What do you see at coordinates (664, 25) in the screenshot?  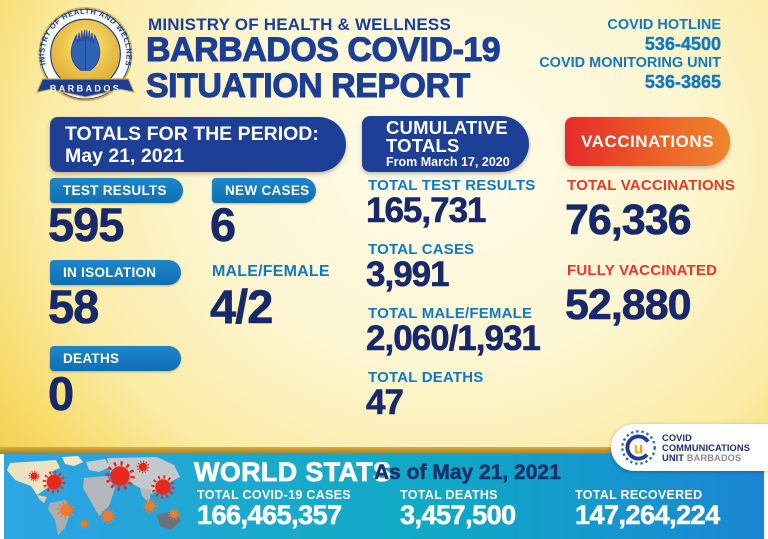 I see `hotline-label: COVID HOTLINE` at bounding box center [664, 25].